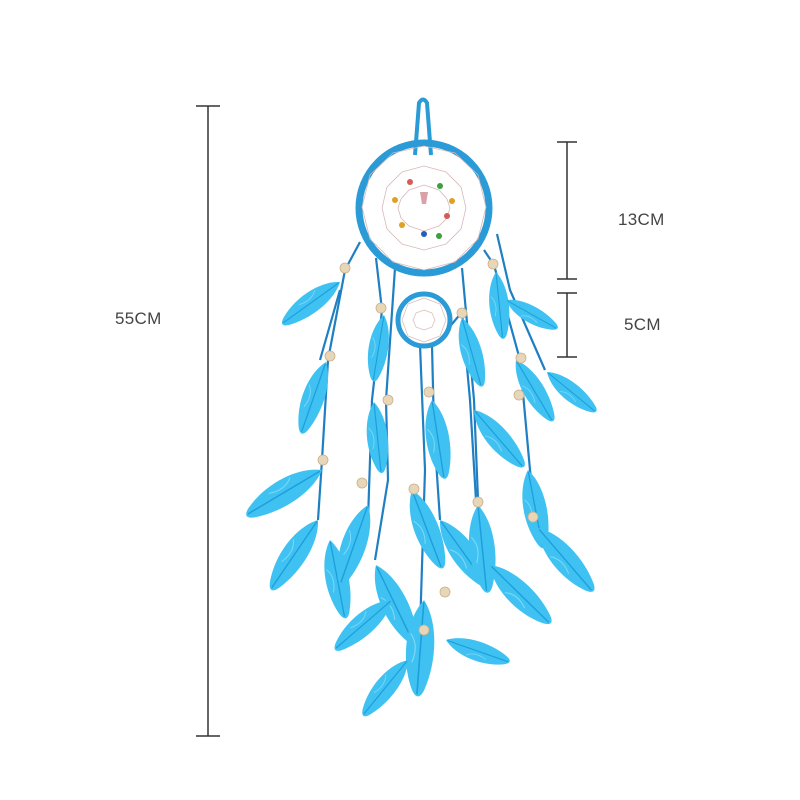 This screenshot has width=800, height=800. What do you see at coordinates (138, 318) in the screenshot?
I see `total-length-label: 55CM` at bounding box center [138, 318].